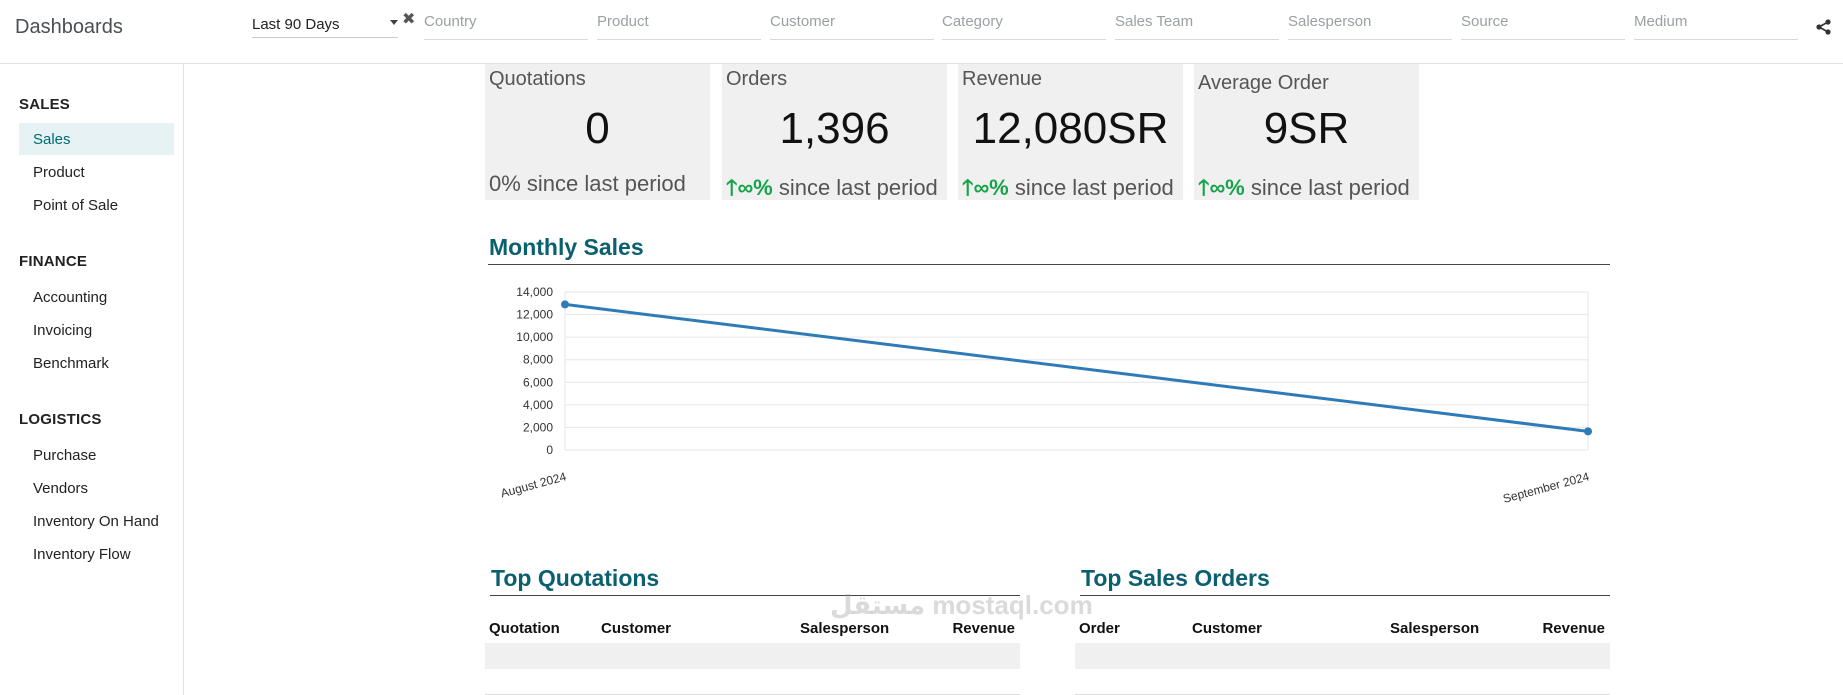  Describe the element at coordinates (1197, 26) in the screenshot. I see `filter-sales-team: Sales Team` at that location.